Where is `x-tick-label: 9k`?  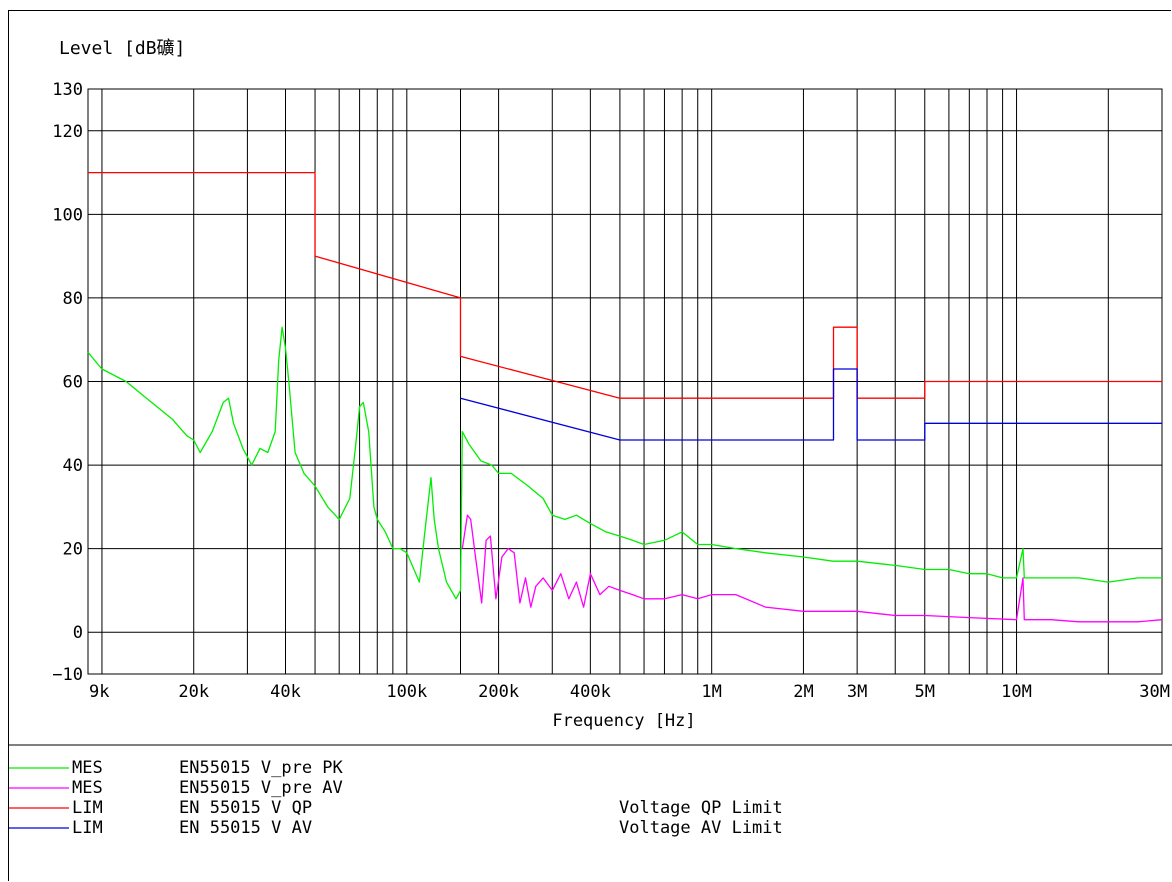 x-tick-label: 9k is located at coordinates (99, 692).